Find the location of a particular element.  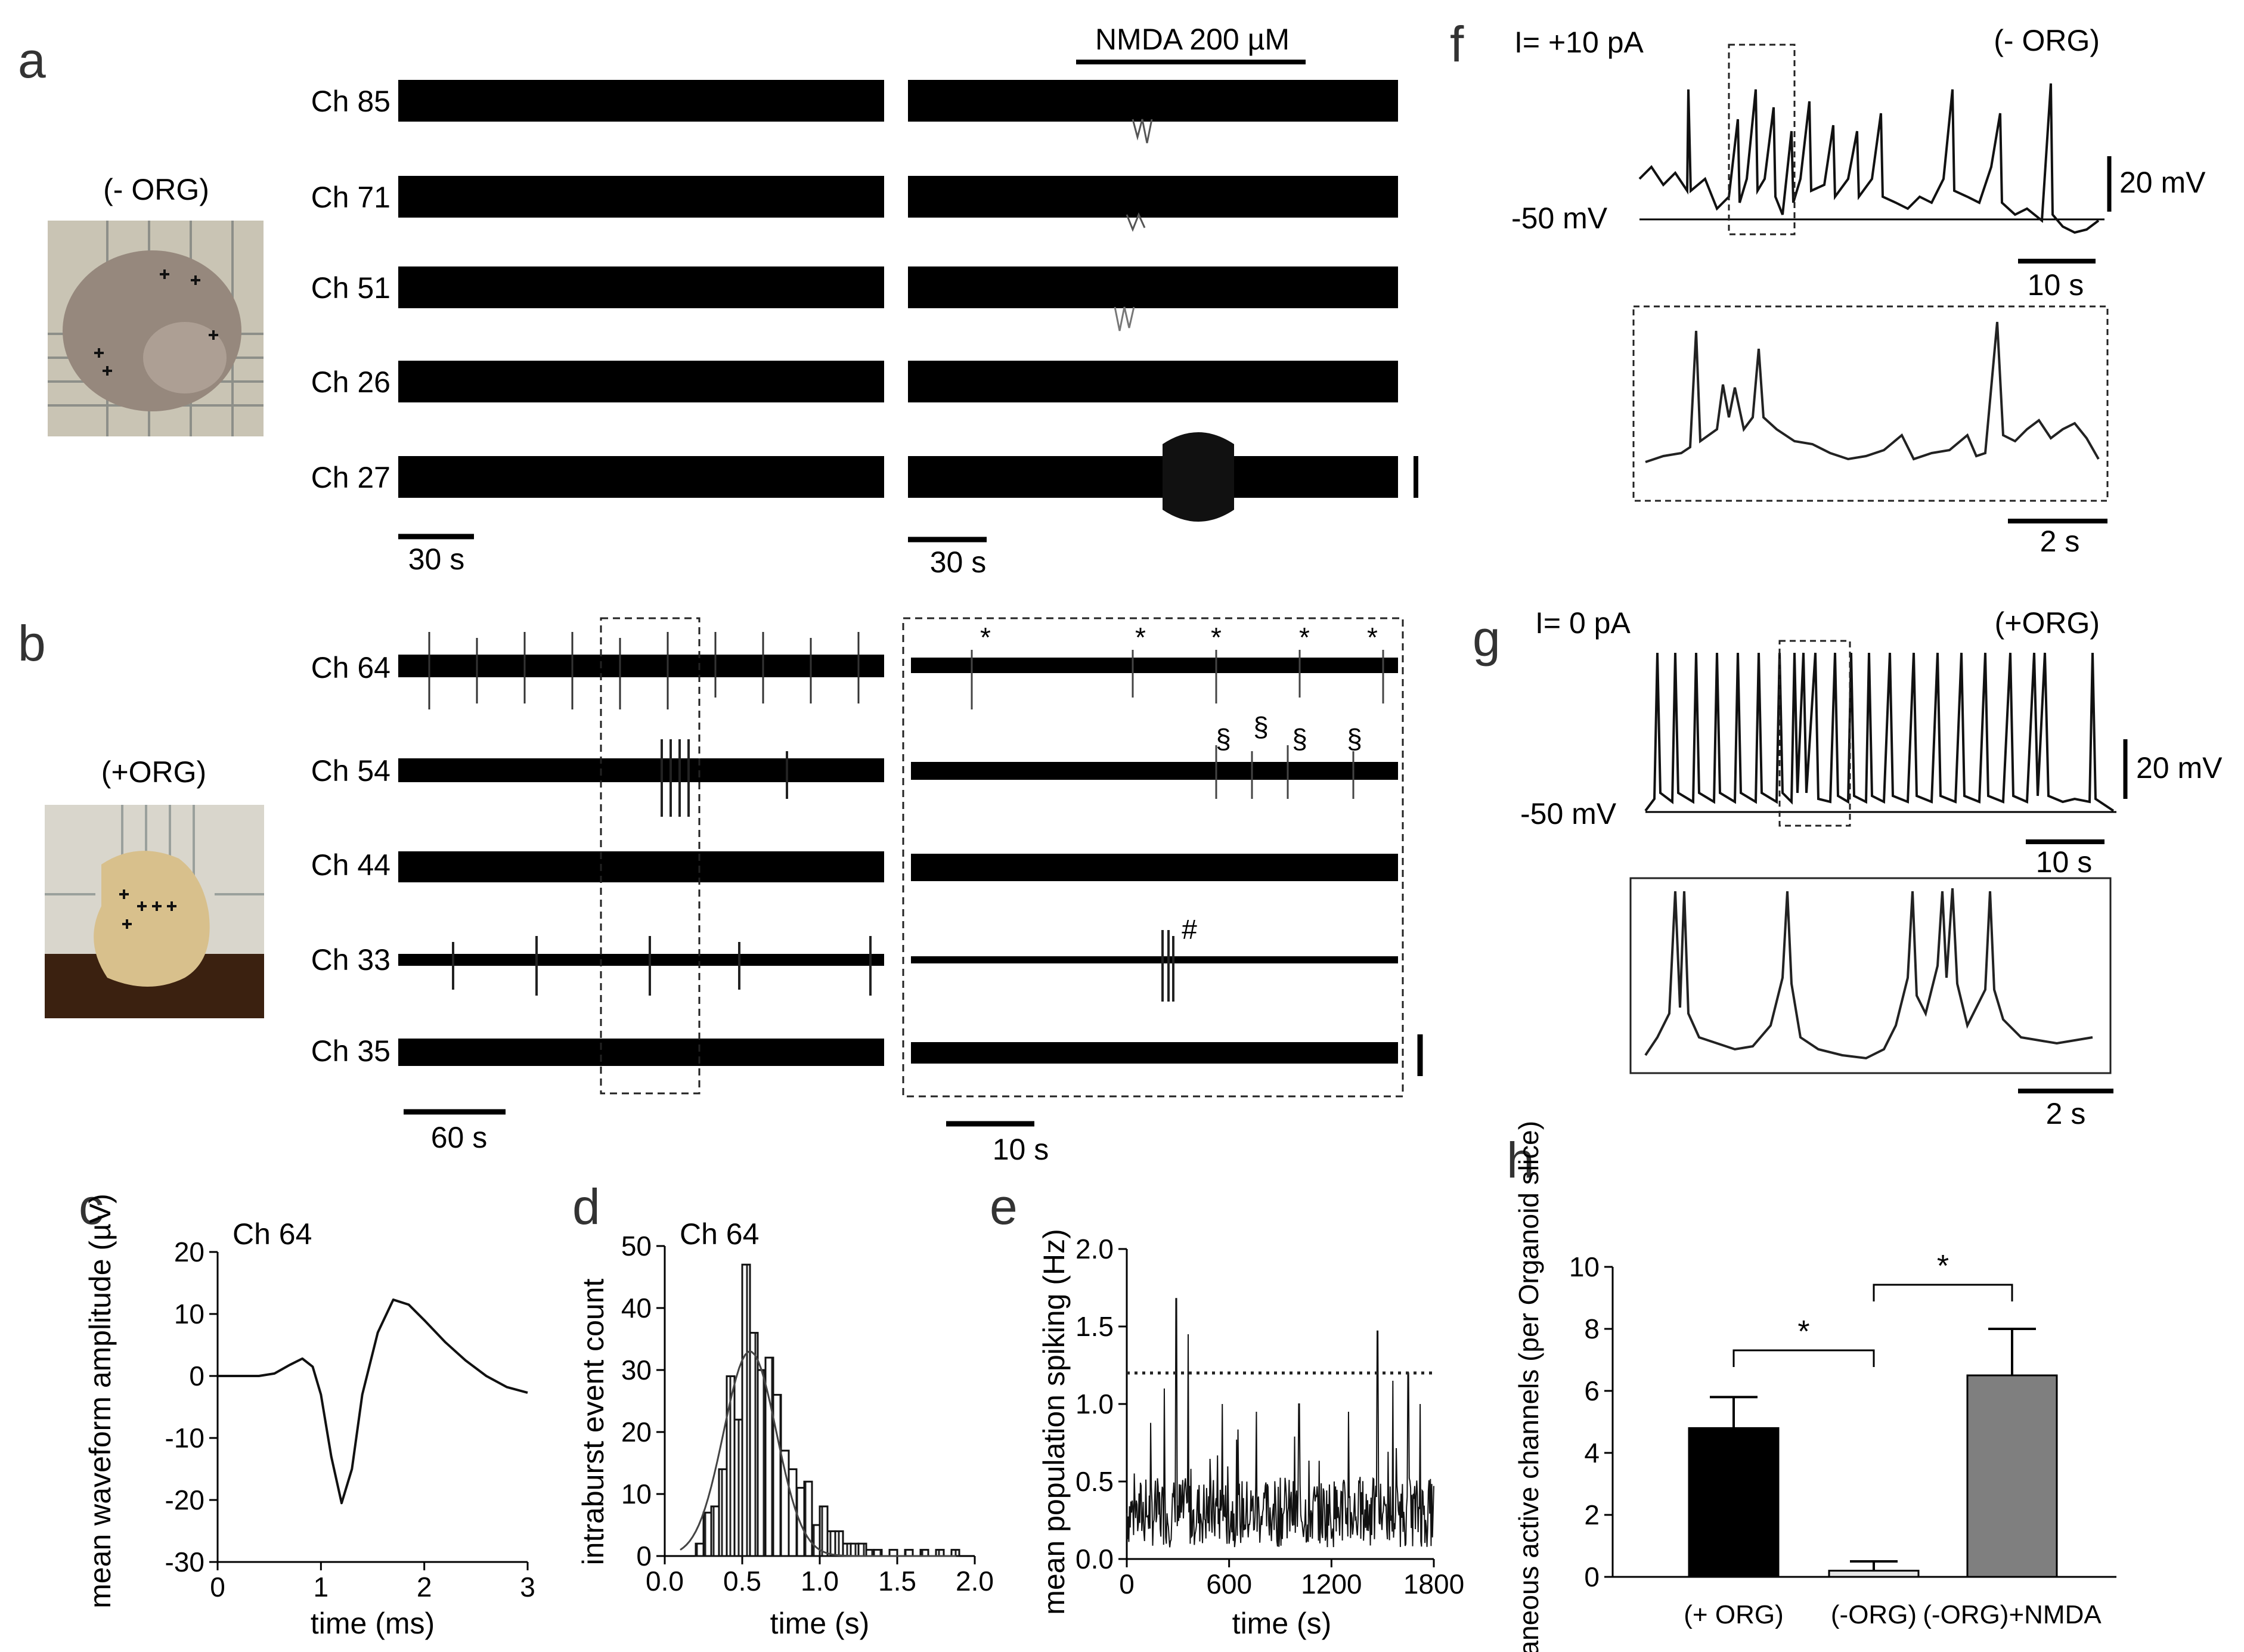

y-tick-label: 40 is located at coordinates (636, 1308).